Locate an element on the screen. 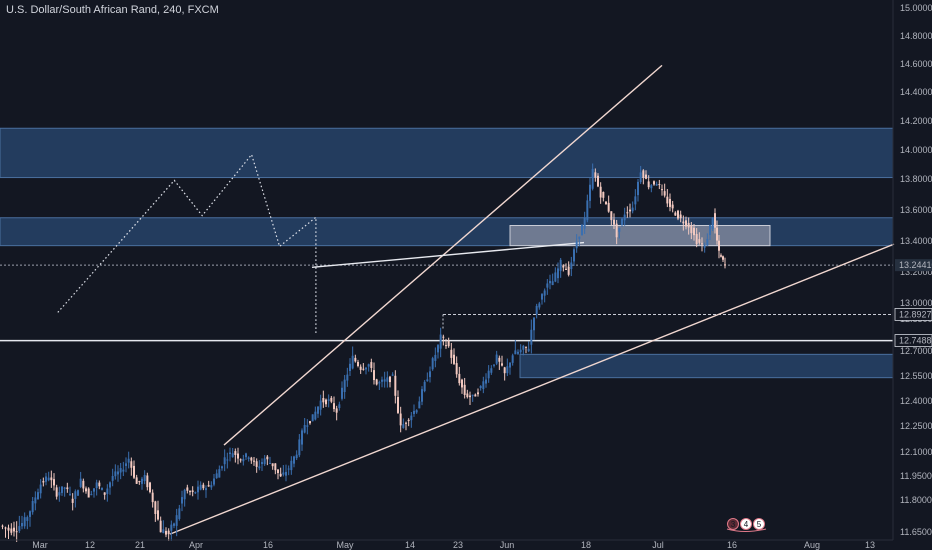 Image resolution: width=932 pixels, height=550 pixels. neckline is located at coordinates (448, 255).